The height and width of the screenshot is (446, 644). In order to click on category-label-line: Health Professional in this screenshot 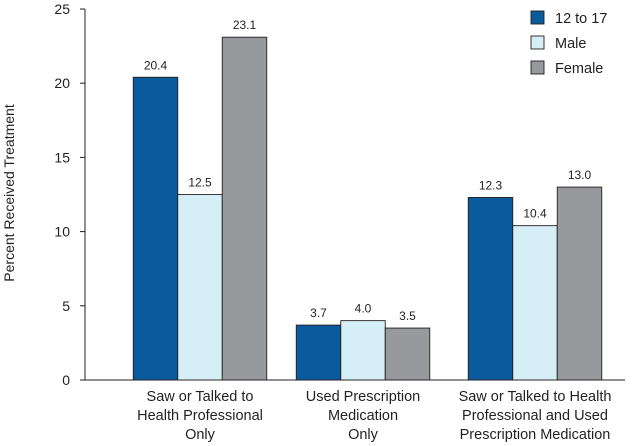, I will do `click(200, 416)`.